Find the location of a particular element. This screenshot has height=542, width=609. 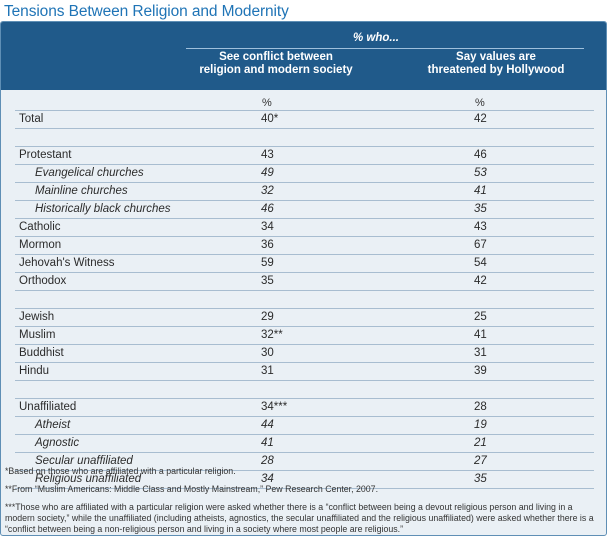

table-row: Hindu 31 39 is located at coordinates (304, 372).